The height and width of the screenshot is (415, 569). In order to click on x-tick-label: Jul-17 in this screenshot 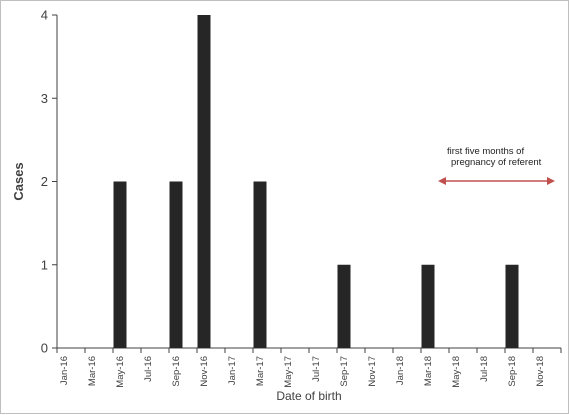, I will do `click(316, 369)`.